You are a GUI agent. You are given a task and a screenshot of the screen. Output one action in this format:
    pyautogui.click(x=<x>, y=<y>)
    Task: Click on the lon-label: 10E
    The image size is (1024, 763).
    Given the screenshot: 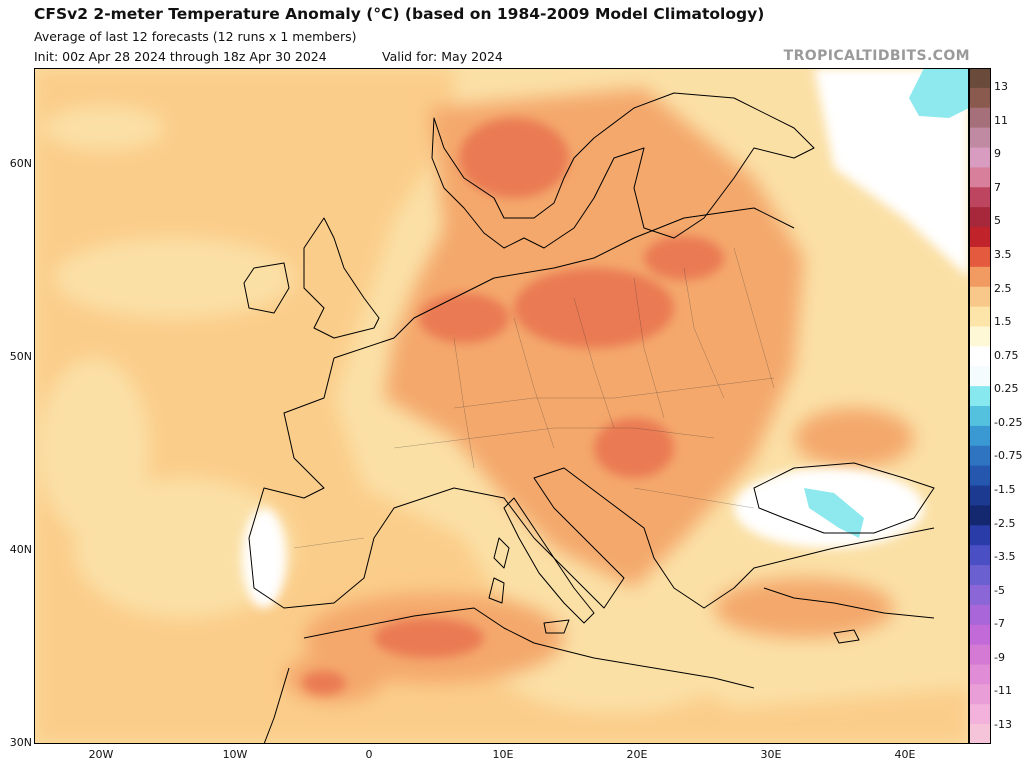 What is the action you would take?
    pyautogui.click(x=503, y=754)
    